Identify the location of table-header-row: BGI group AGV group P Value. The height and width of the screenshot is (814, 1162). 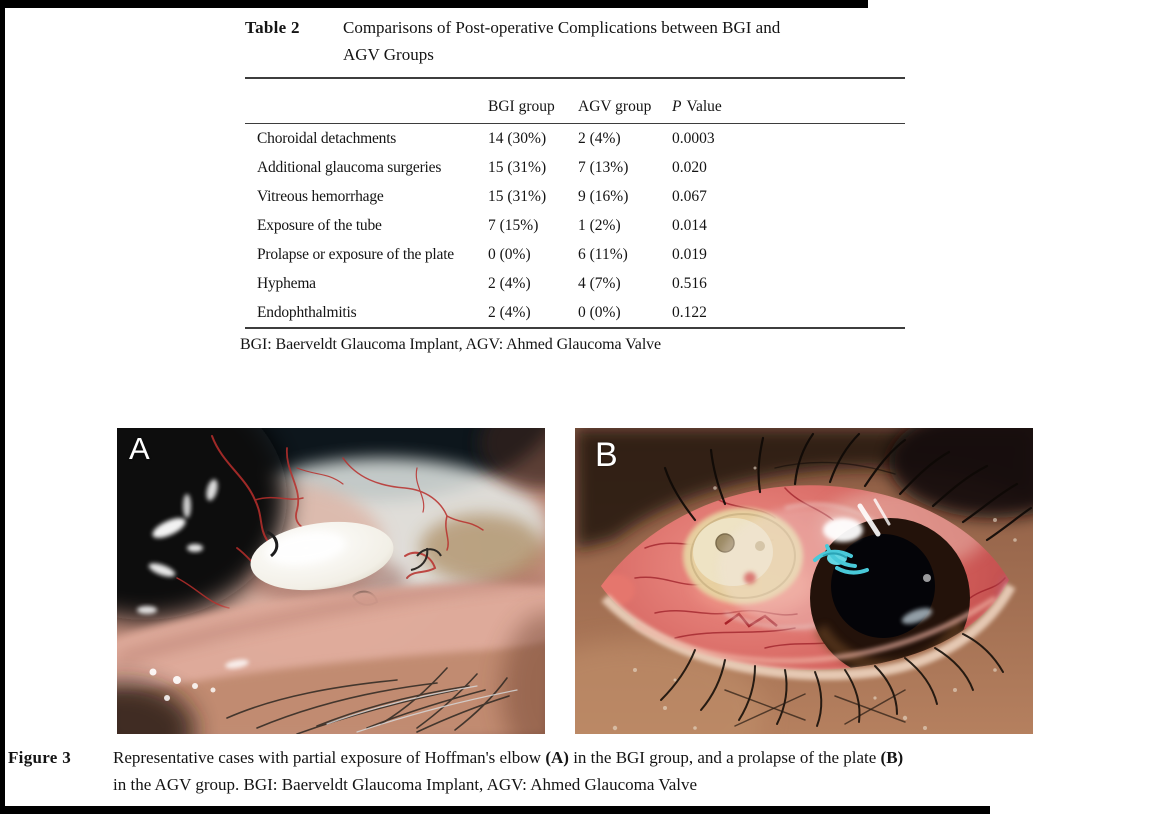
(575, 101).